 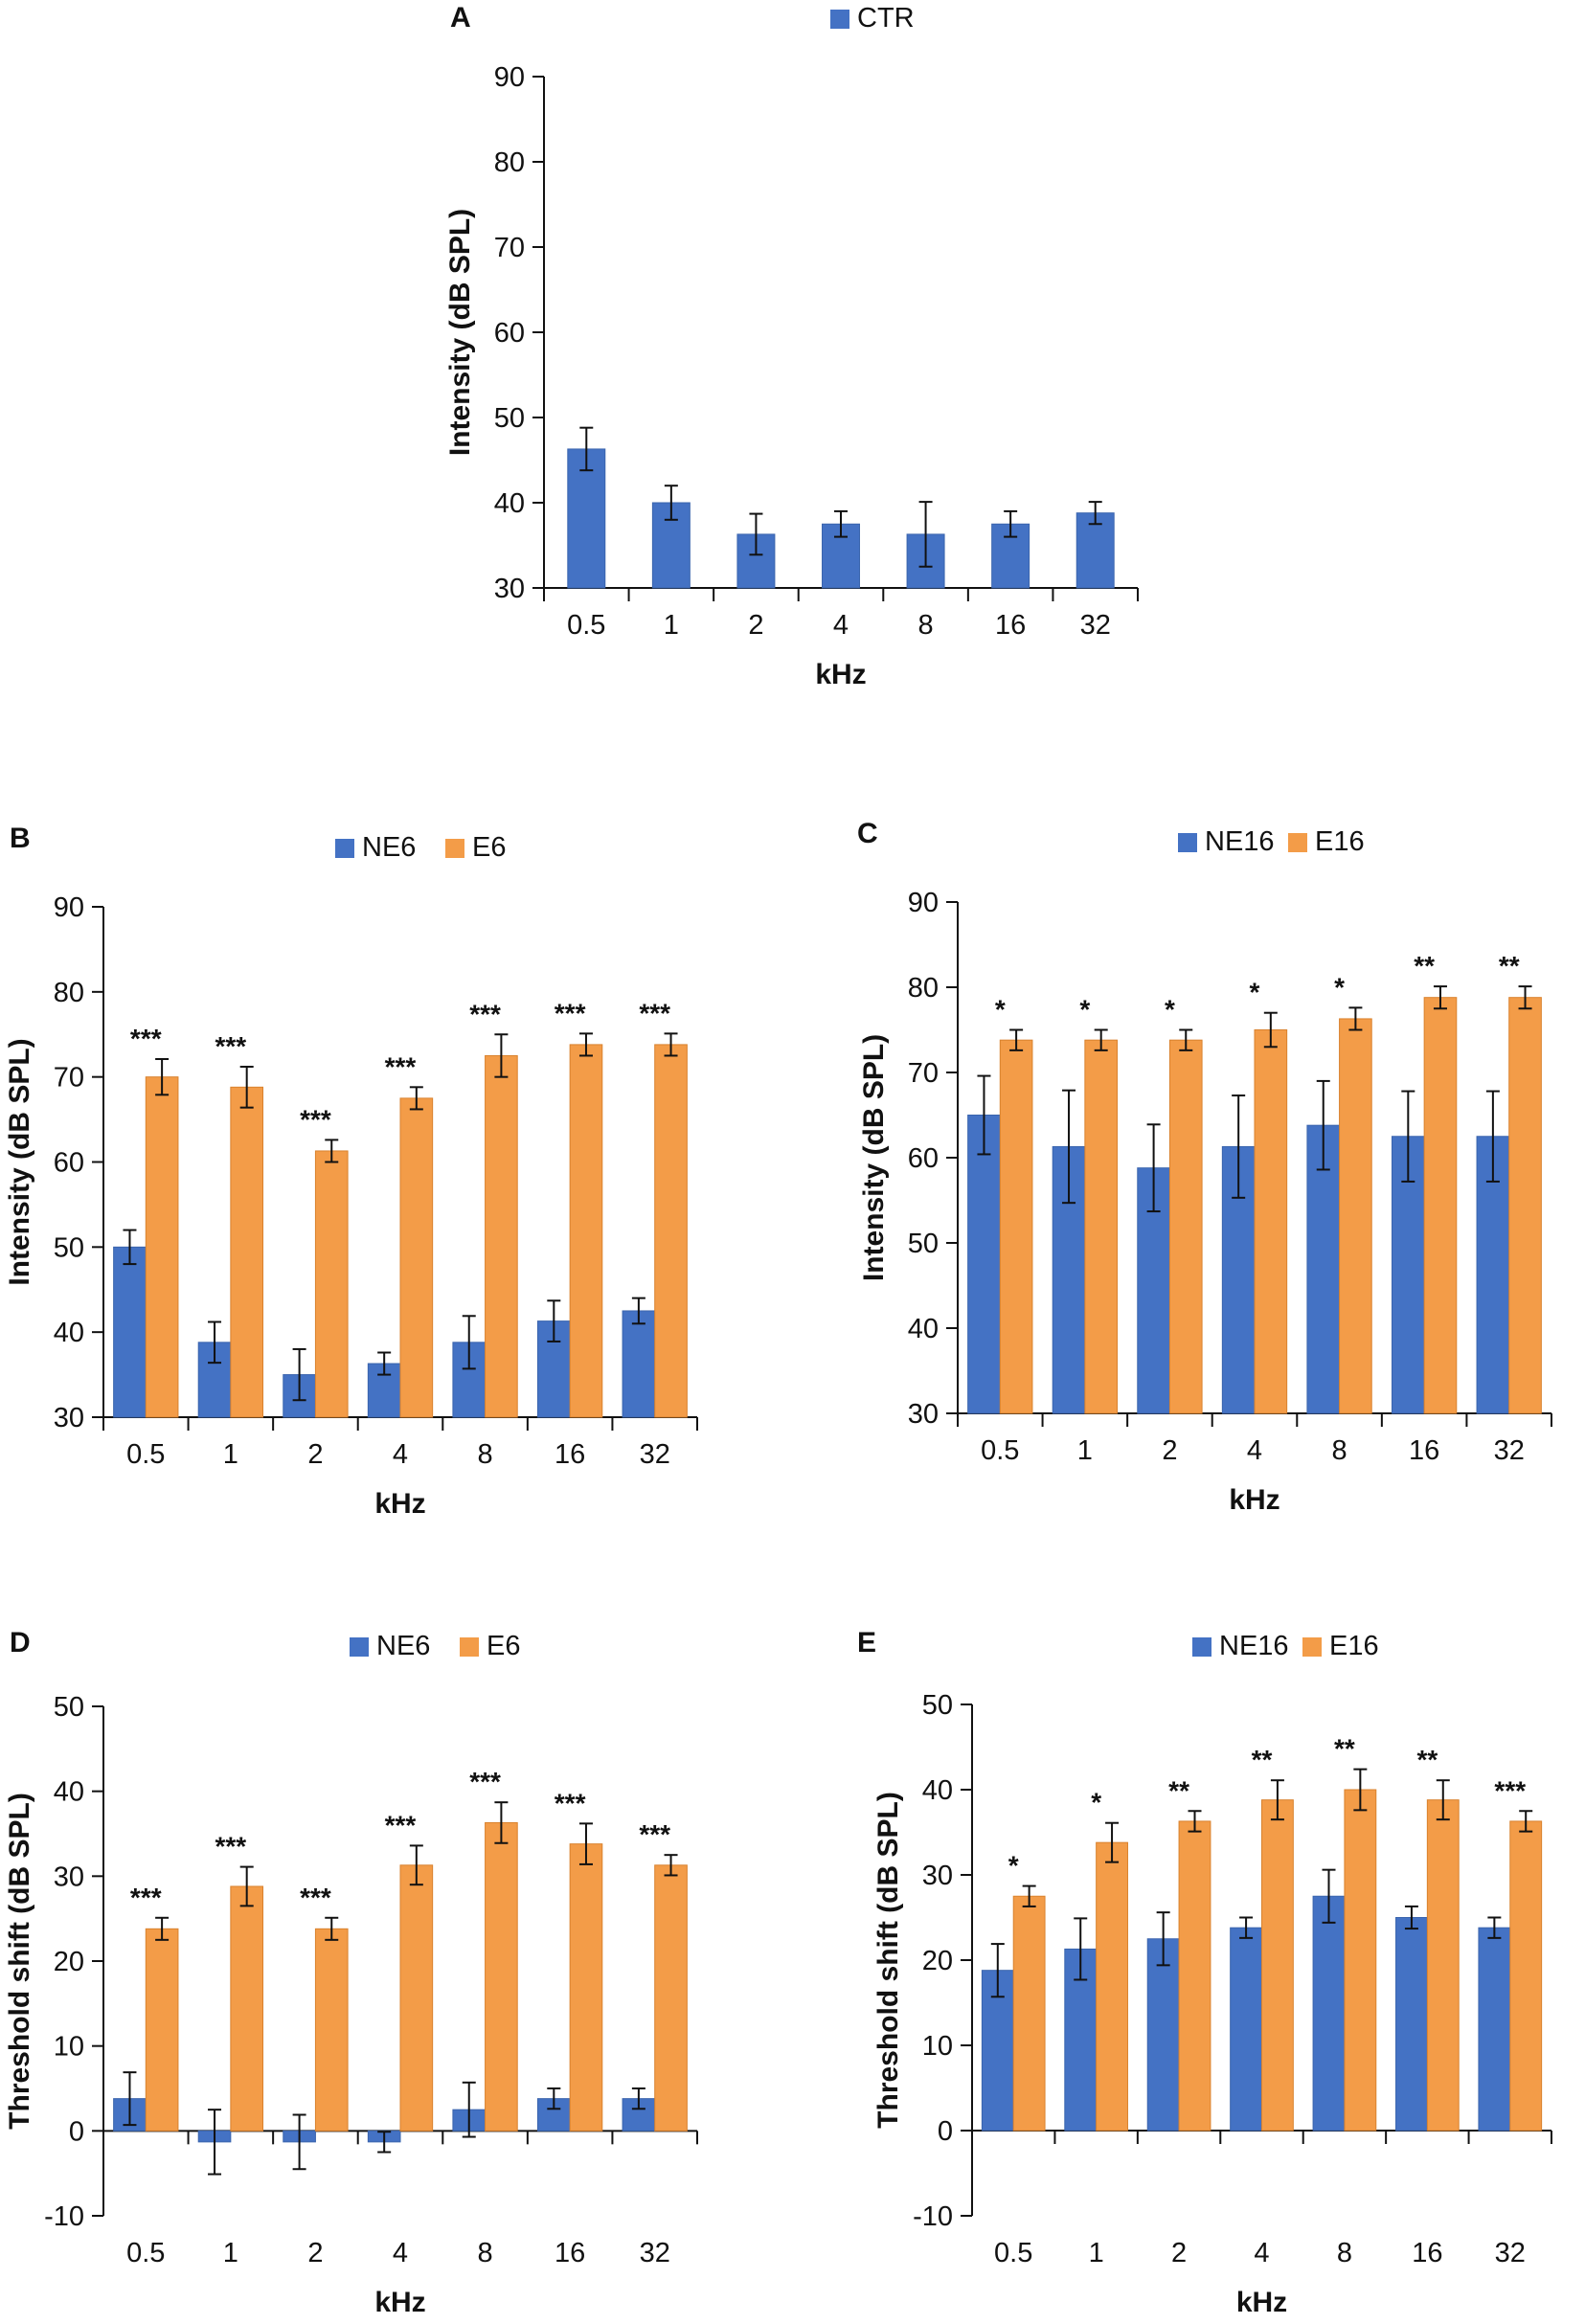 I want to click on y-tick-label: 80, so click(x=69, y=993).